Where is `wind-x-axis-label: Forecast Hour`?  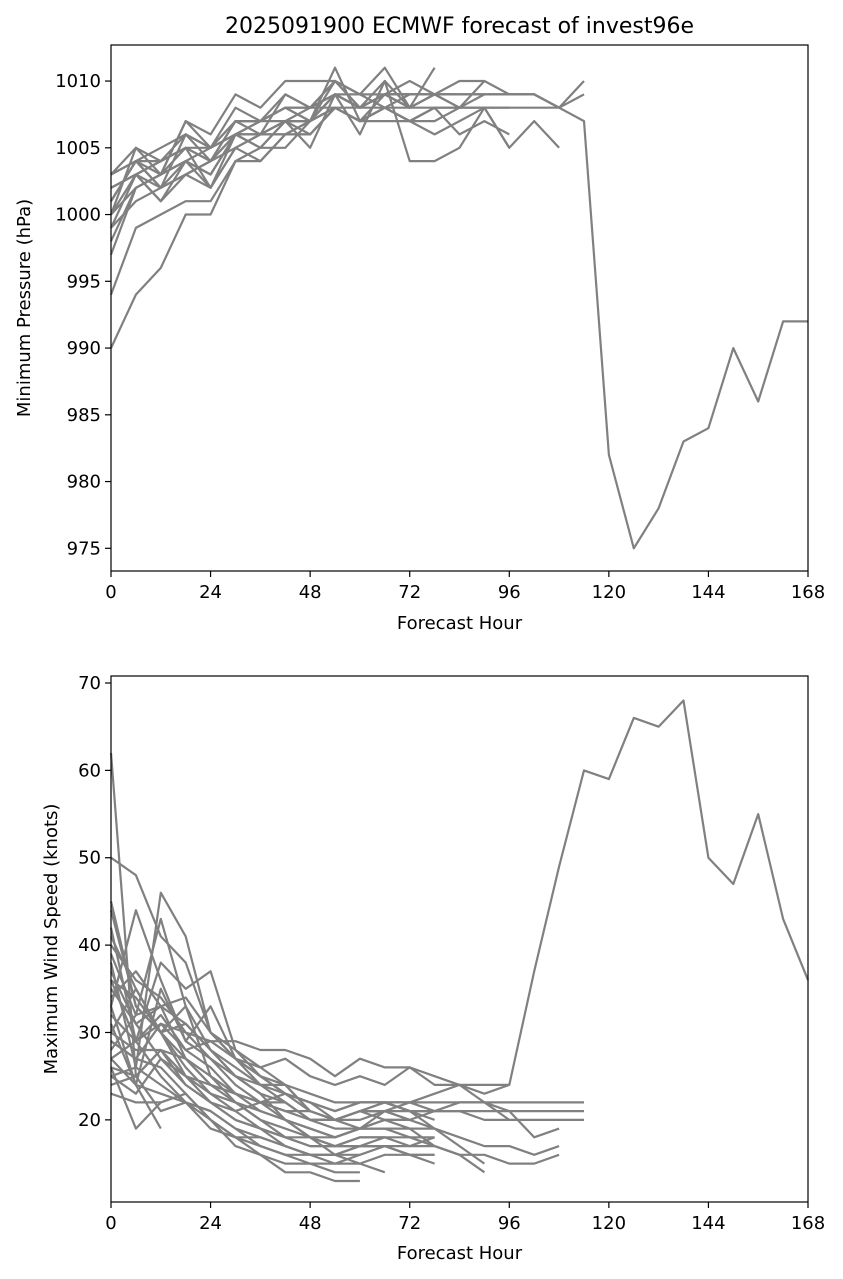 wind-x-axis-label: Forecast Hour is located at coordinates (460, 1253).